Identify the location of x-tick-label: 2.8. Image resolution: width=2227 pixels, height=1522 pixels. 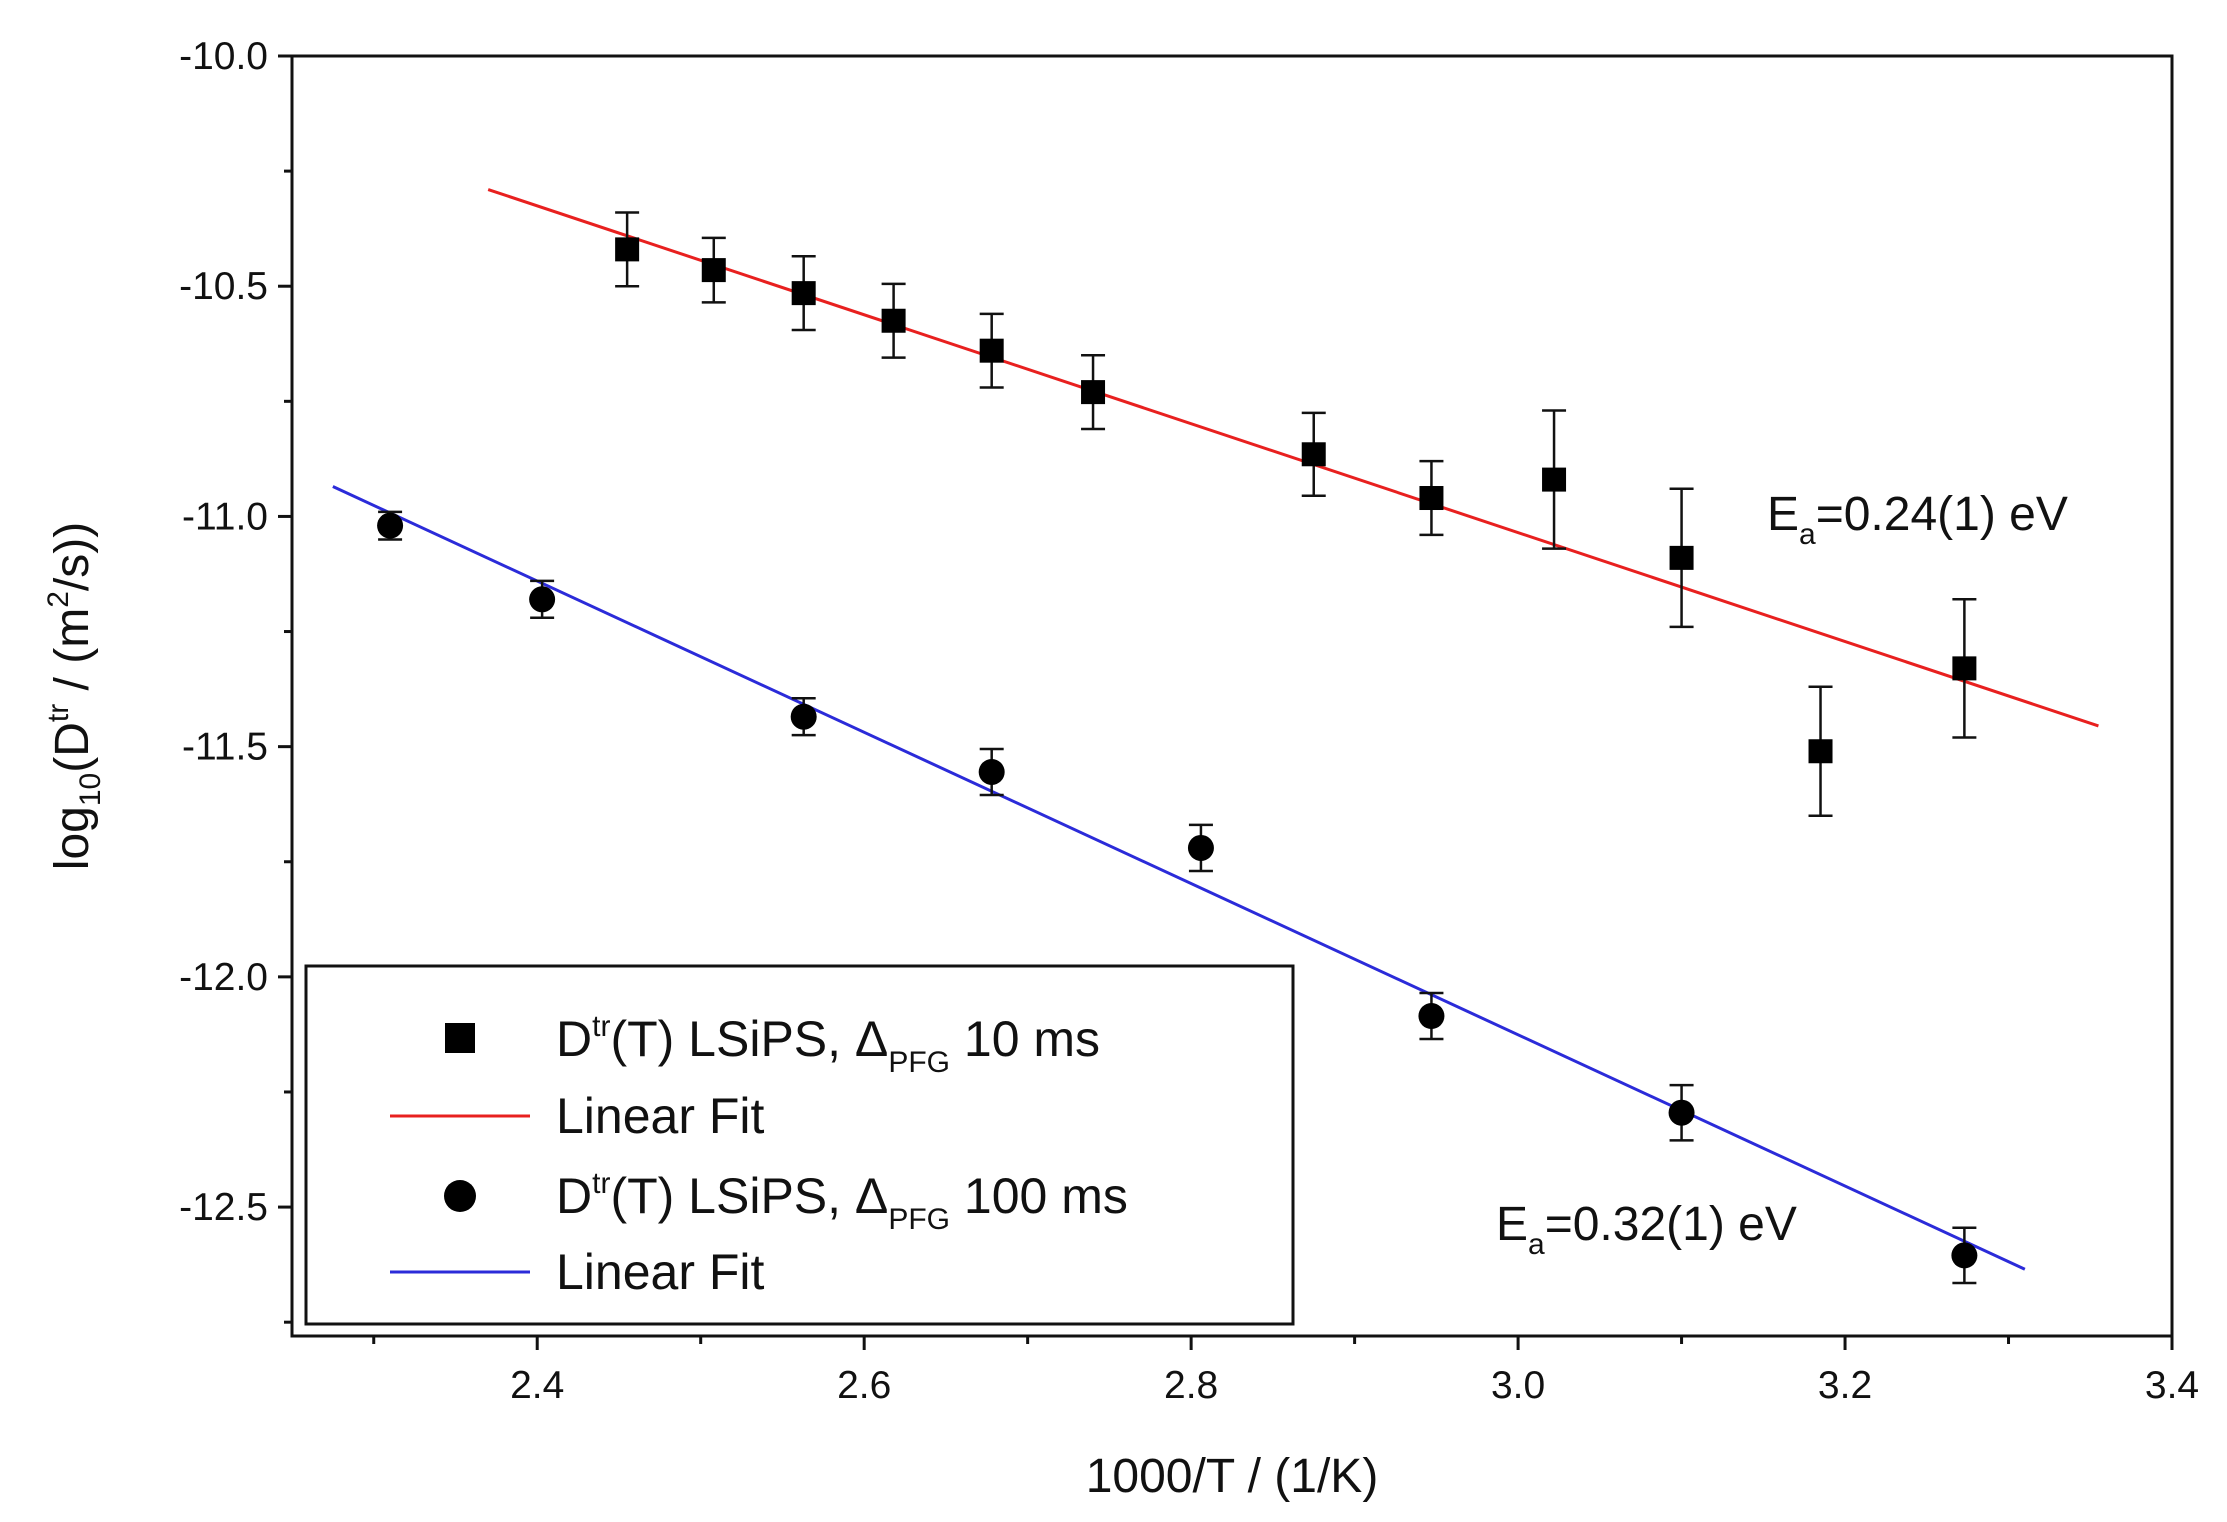
(1191, 1385).